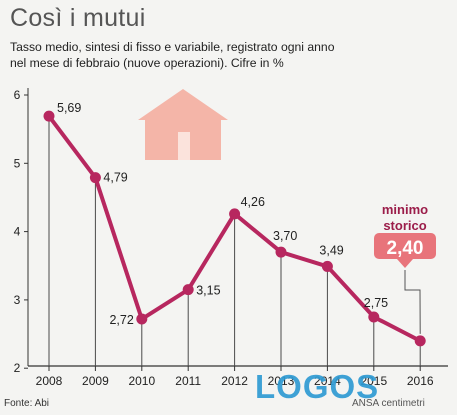 The width and height of the screenshot is (457, 415). Describe the element at coordinates (405, 209) in the screenshot. I see `callout-label-minimo: minimo` at that location.